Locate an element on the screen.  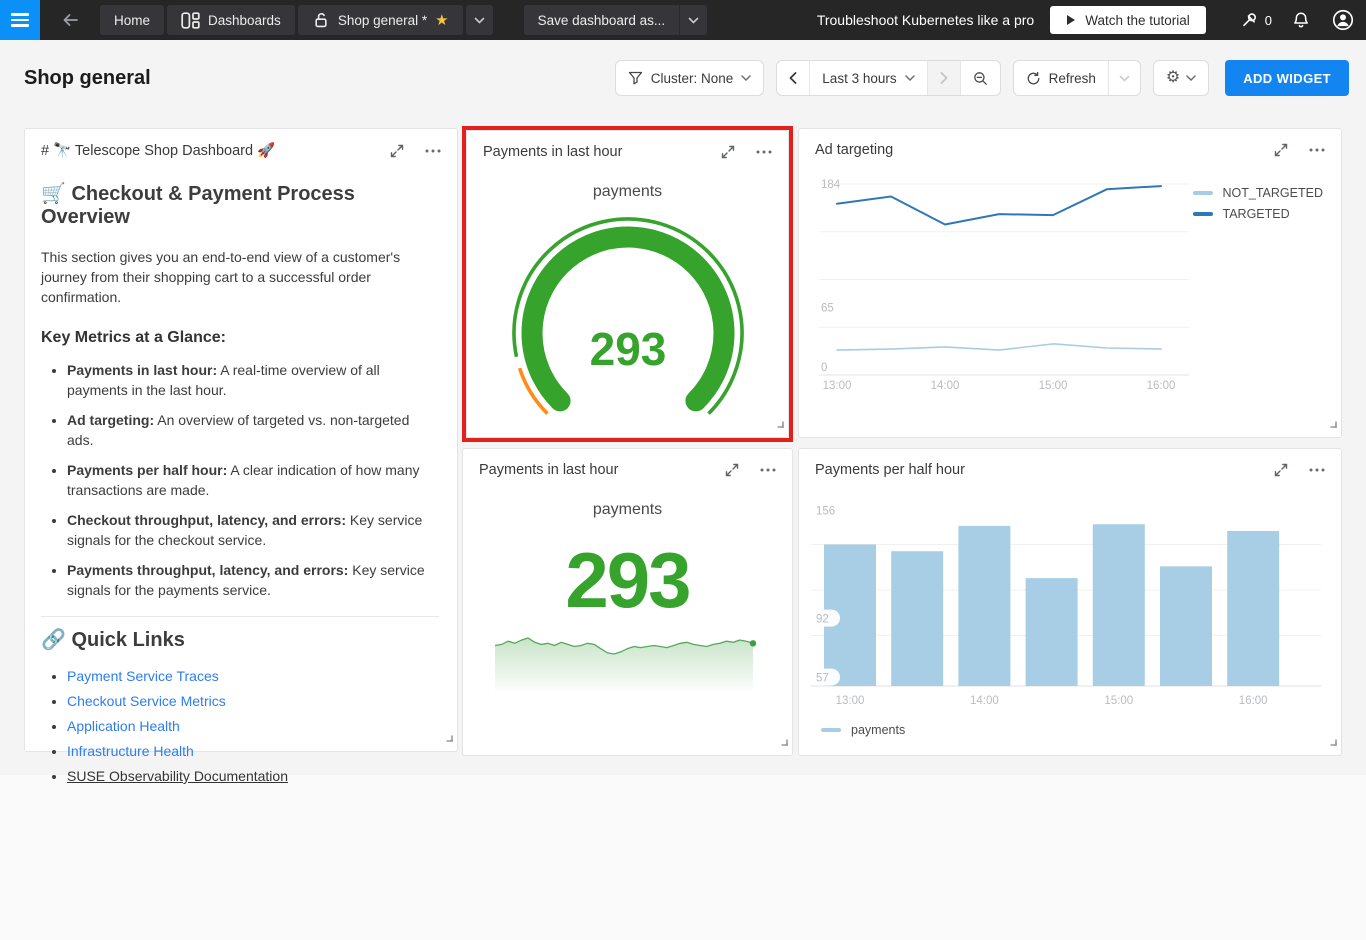
svg-text: 92 is located at coordinates (822, 620).